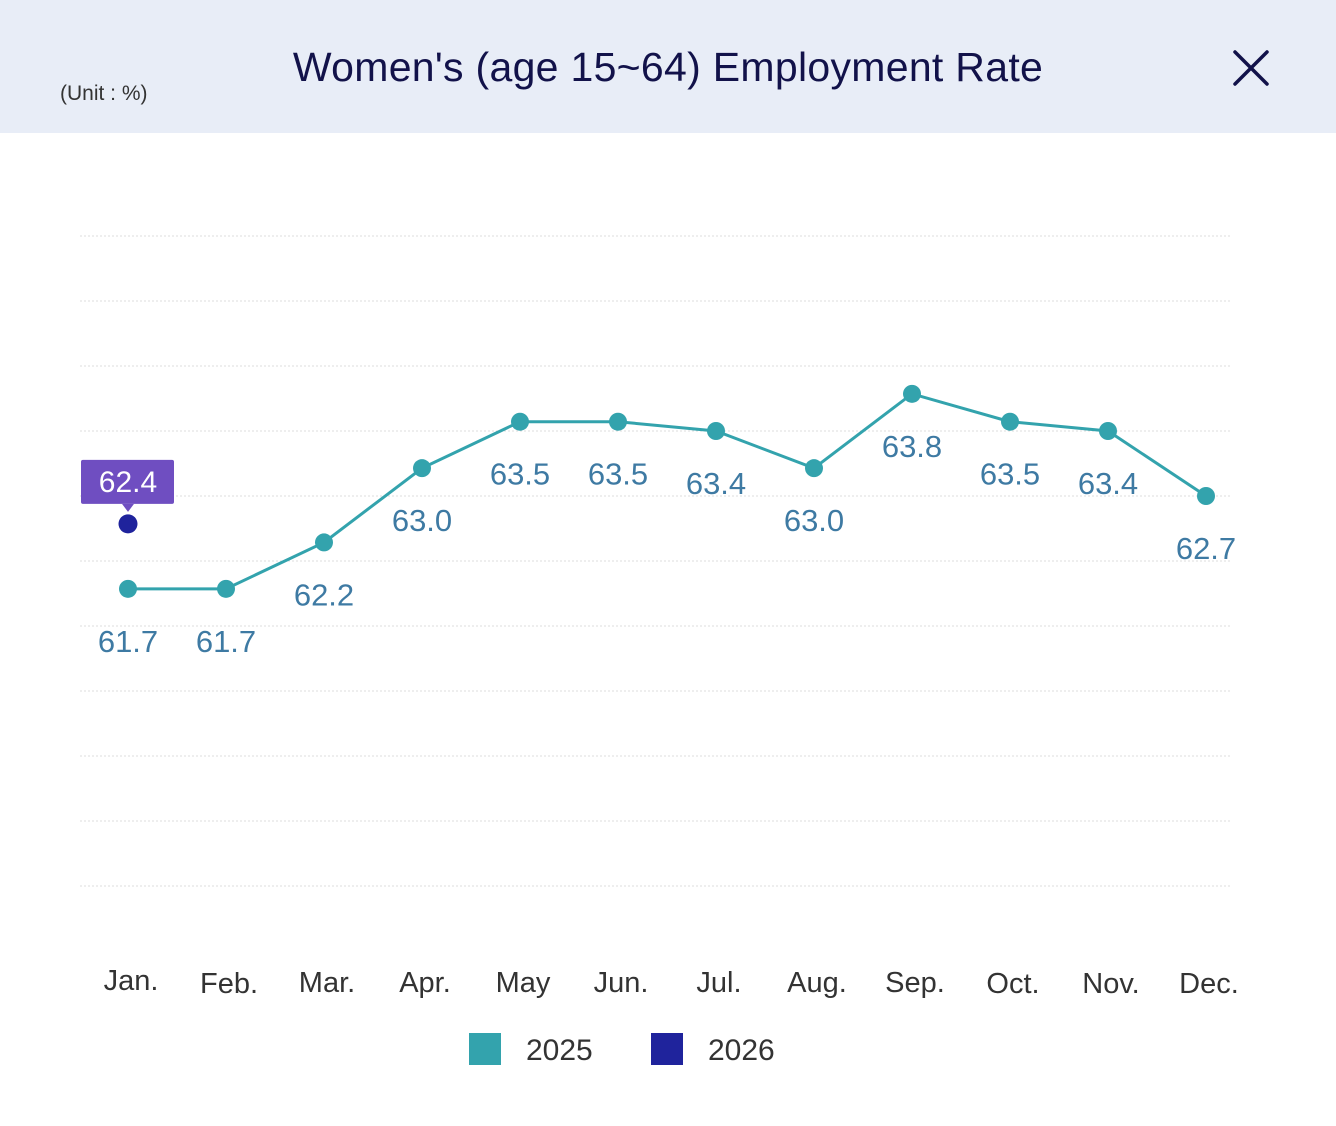  I want to click on legend-swatch-2026, so click(667, 1049).